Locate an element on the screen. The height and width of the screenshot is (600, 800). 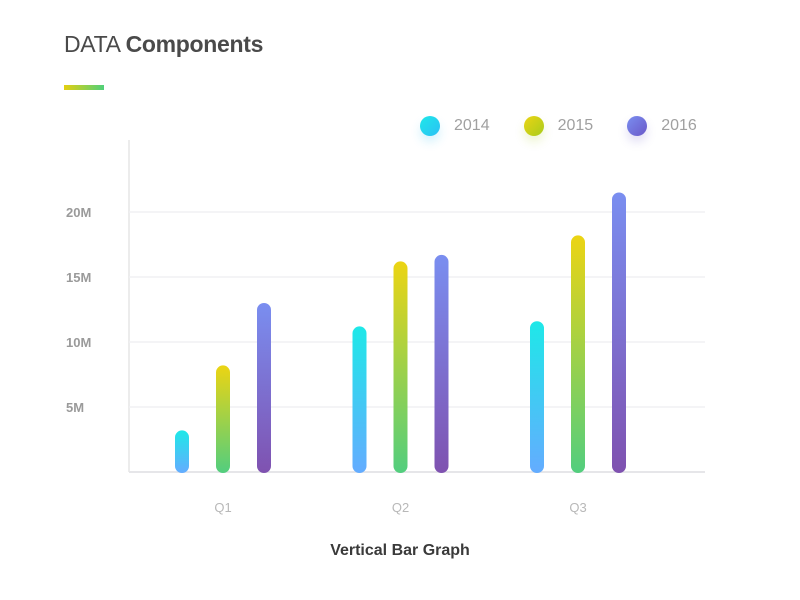
title-accent-bar is located at coordinates (84, 87).